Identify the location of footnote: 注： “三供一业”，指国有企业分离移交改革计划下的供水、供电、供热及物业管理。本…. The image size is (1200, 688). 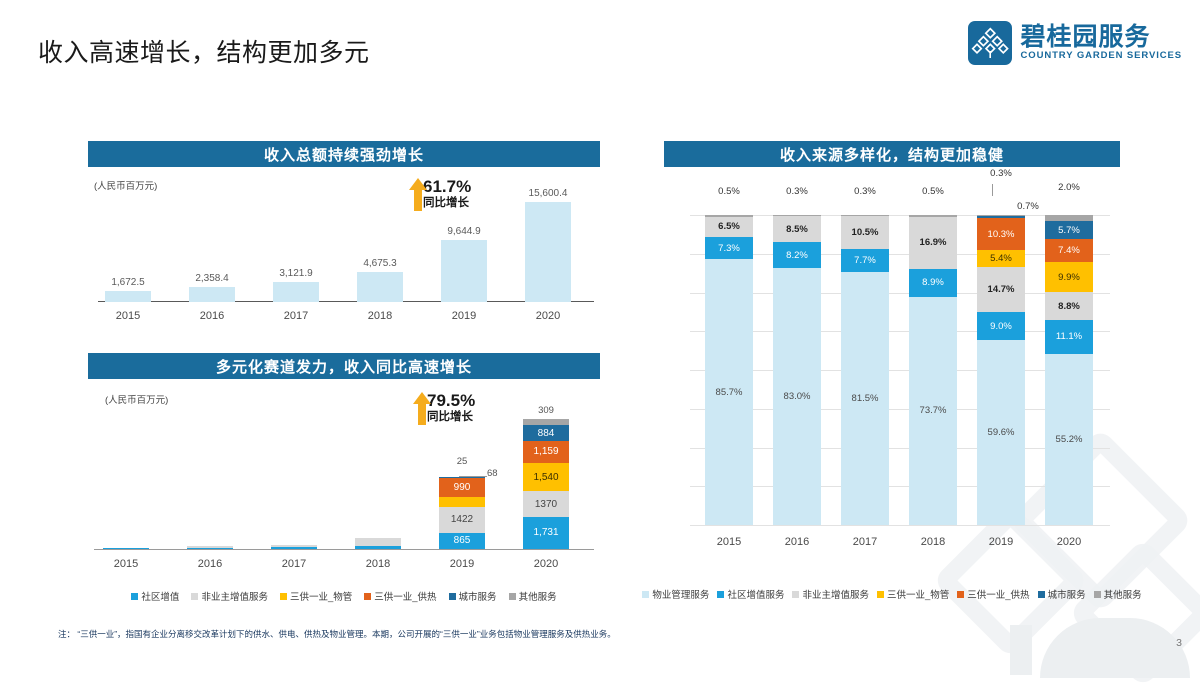
(337, 635).